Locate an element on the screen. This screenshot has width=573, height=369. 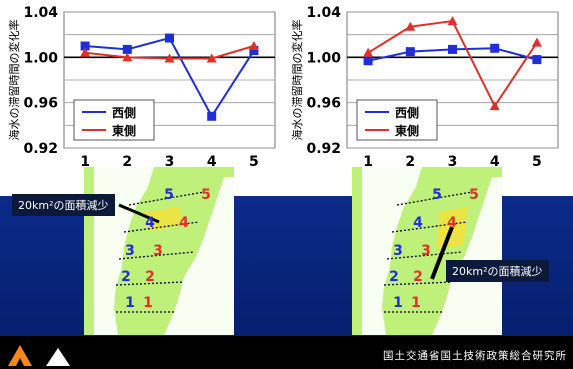
footer-band is located at coordinates (286, 352).